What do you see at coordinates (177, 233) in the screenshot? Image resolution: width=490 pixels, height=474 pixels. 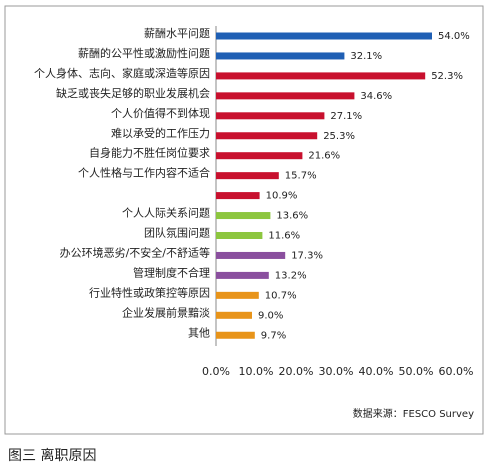 I see `y-tick-label: 团队氛围问题` at bounding box center [177, 233].